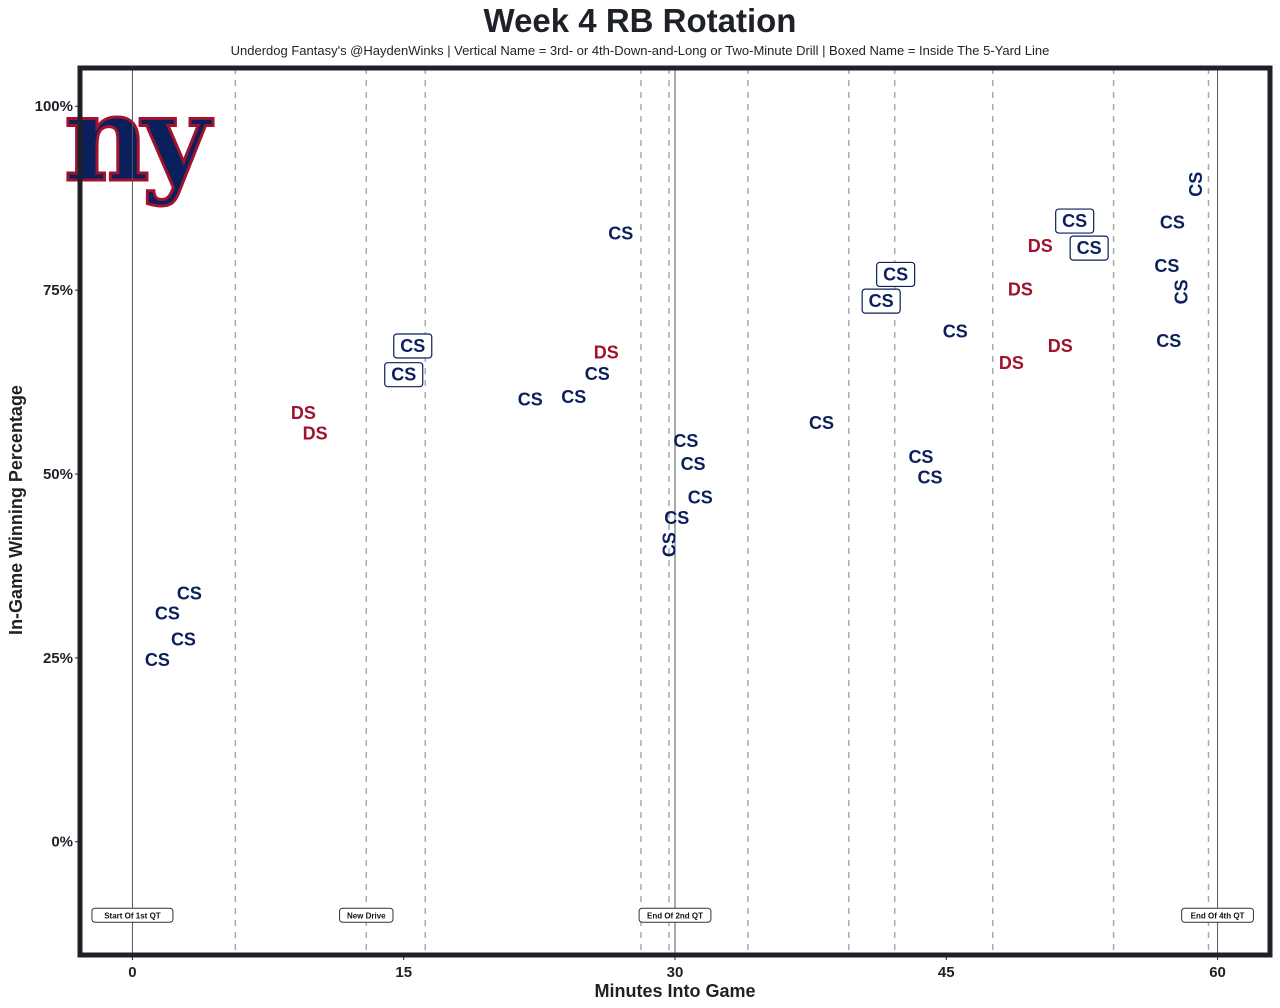 This screenshot has height=1008, width=1280. Describe the element at coordinates (16, 510) in the screenshot. I see `y-axis-label: In-Game Winning Percentage` at that location.